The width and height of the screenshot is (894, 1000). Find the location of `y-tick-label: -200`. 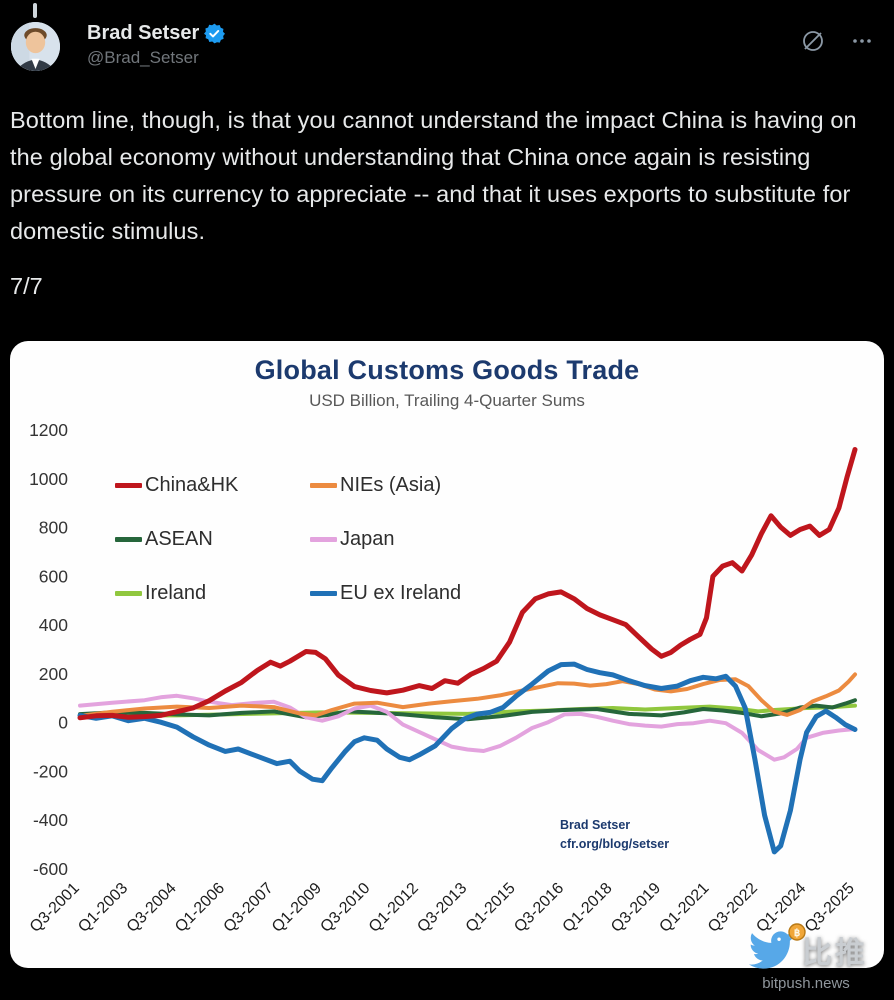

y-tick-label: -200 is located at coordinates (50, 771).